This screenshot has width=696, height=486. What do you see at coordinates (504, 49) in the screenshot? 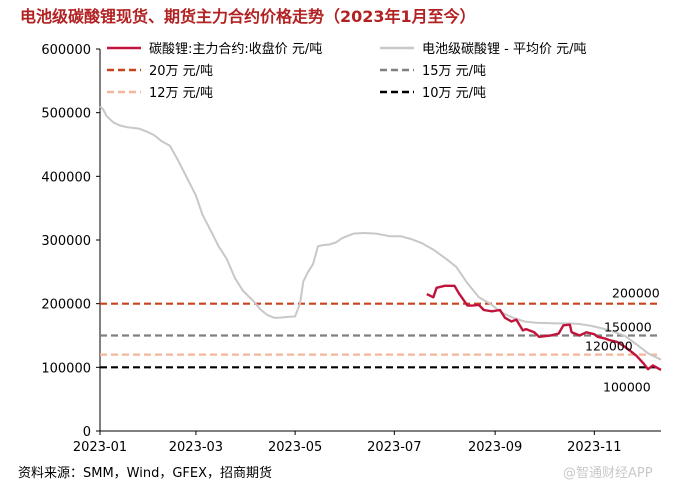
I see `legend-label: 电池级碳酸锂 - 平均价 元/吨` at bounding box center [504, 49].